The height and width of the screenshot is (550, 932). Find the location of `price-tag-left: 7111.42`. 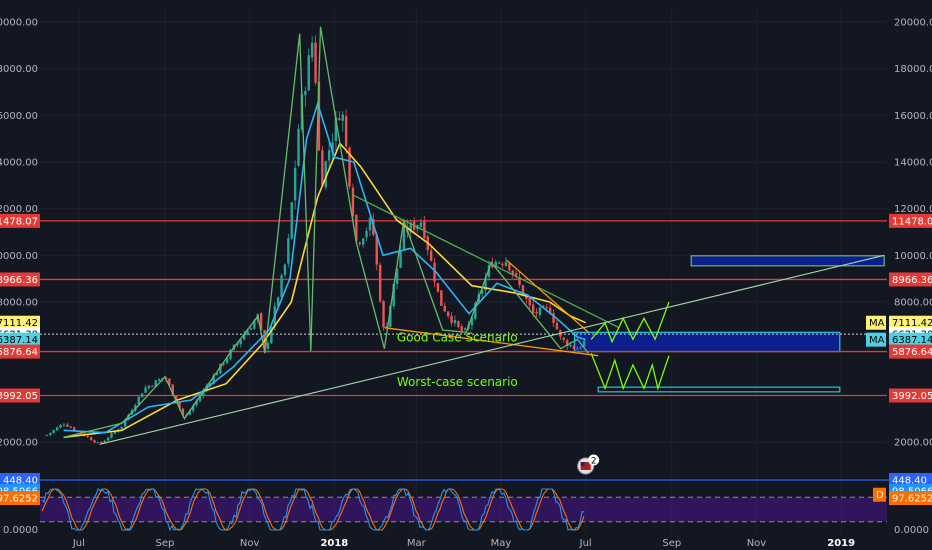

price-tag-left: 7111.42 is located at coordinates (19, 323).